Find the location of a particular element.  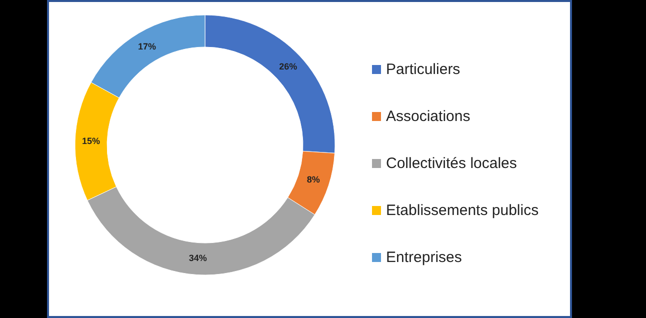

legend-label: Etablissements publics is located at coordinates (462, 210).